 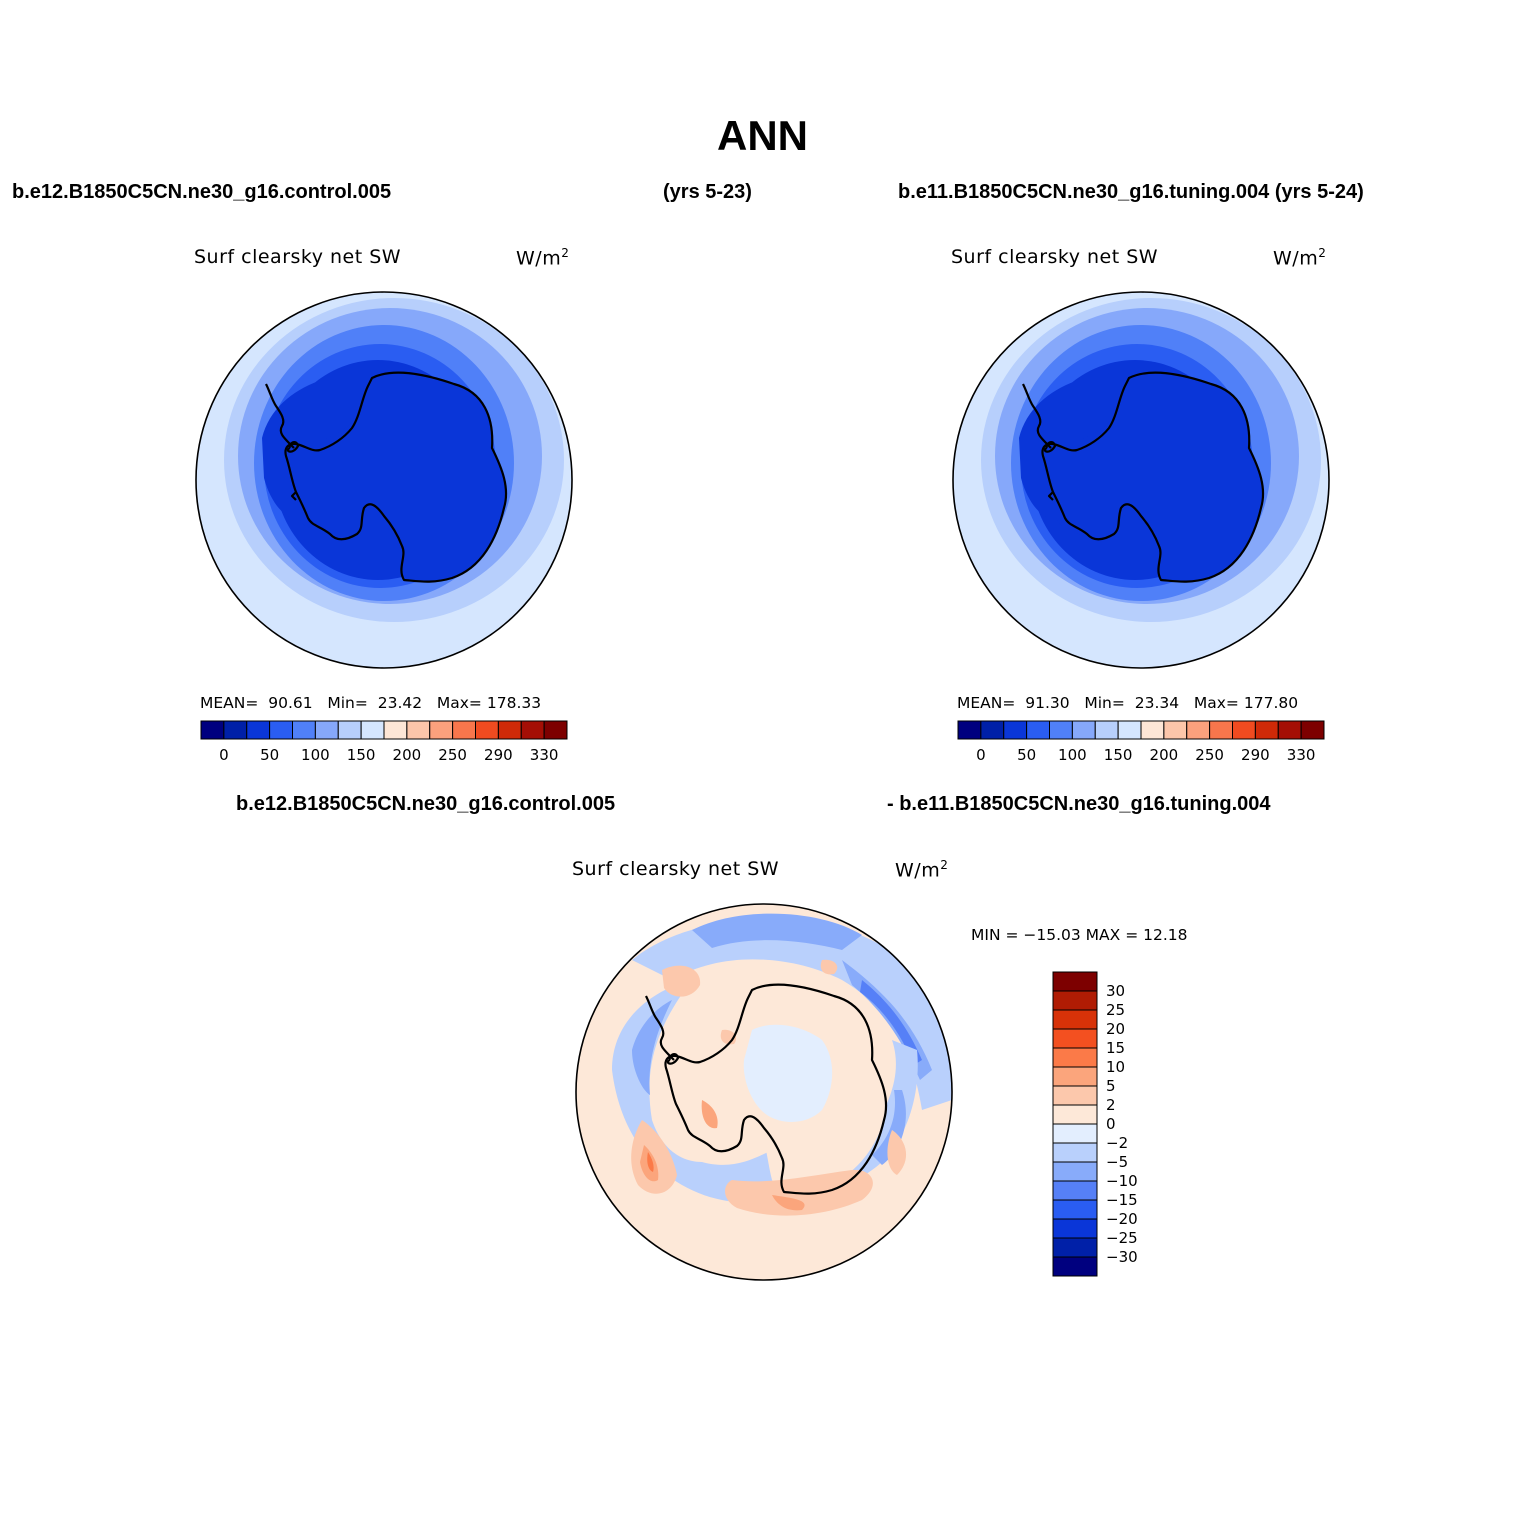 I want to click on panel1-colorbar-tick-label: 200, so click(x=407, y=755).